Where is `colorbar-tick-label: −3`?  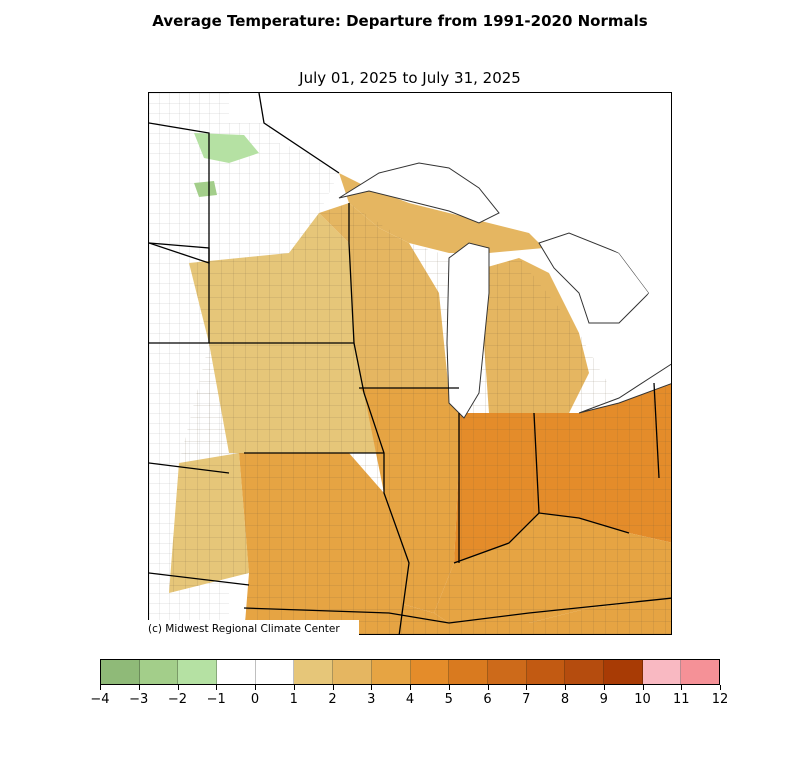 colorbar-tick-label: −3 is located at coordinates (139, 699).